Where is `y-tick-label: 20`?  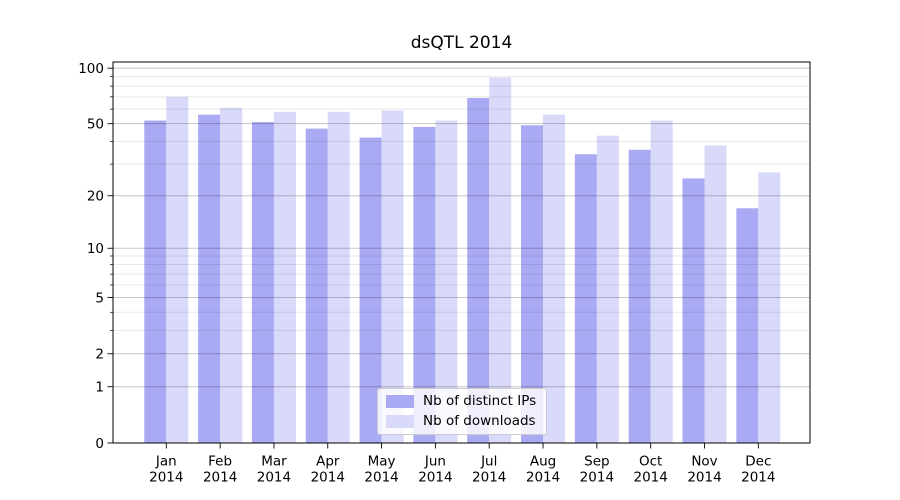 y-tick-label: 20 is located at coordinates (95, 197).